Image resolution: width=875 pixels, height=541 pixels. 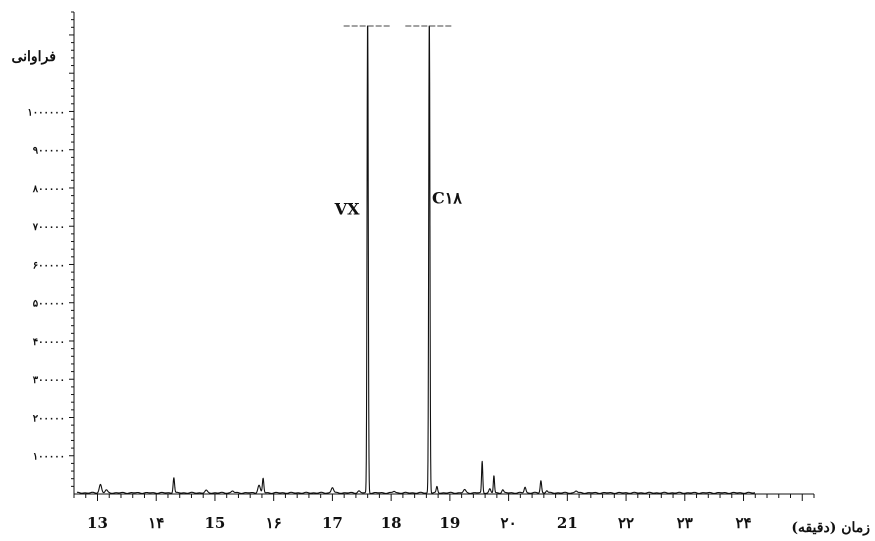 I want to click on y-tick-label: ۵۰۰۰۰۰, so click(x=49, y=304).